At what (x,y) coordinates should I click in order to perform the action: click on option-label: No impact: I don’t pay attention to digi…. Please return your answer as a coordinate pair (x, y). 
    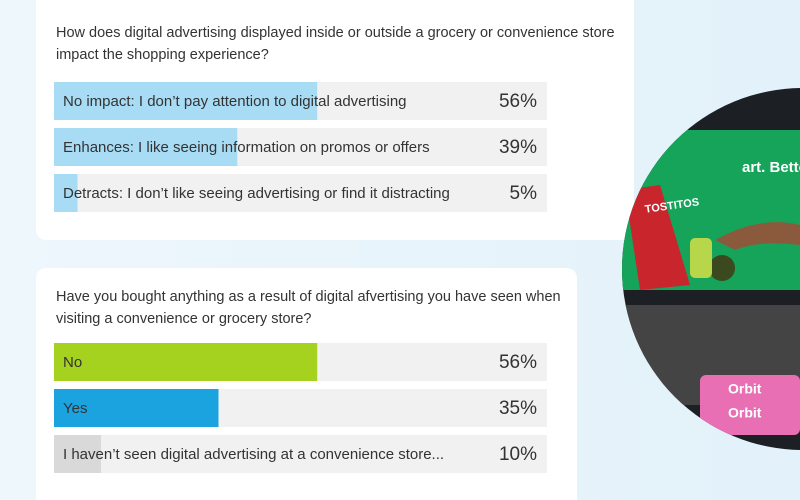
    Looking at the image, I should click on (235, 101).